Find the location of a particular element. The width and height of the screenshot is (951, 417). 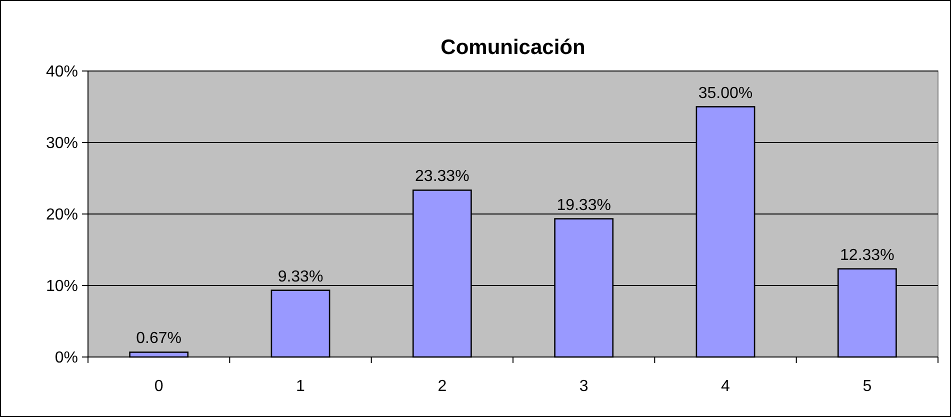

data-label: 19.33% is located at coordinates (583, 205).